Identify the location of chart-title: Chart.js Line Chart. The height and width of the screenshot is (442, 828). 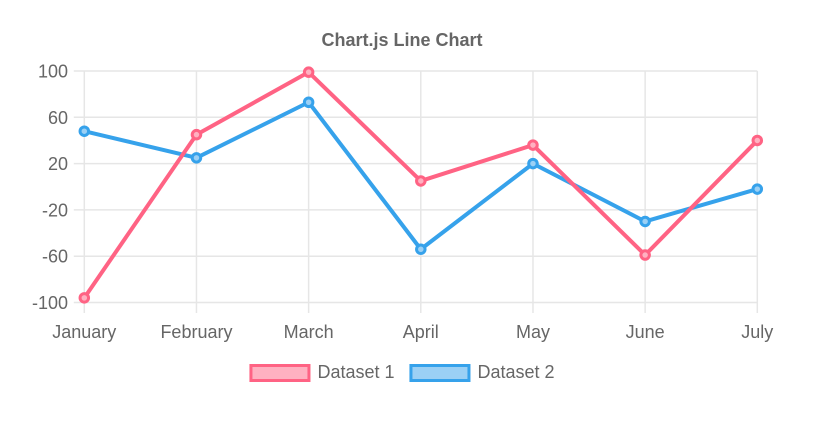
(402, 40).